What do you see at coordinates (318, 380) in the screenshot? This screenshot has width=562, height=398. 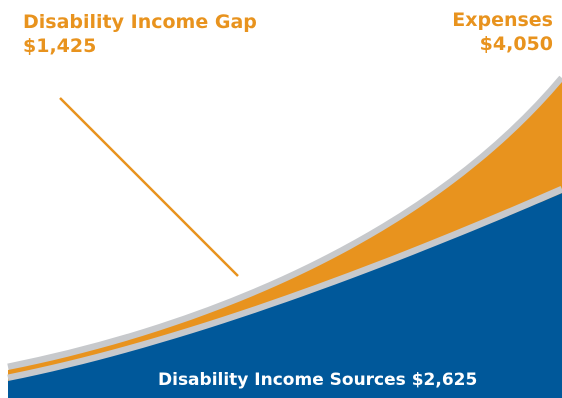 I see `sources-label: Disability Income Sources $2,625` at bounding box center [318, 380].